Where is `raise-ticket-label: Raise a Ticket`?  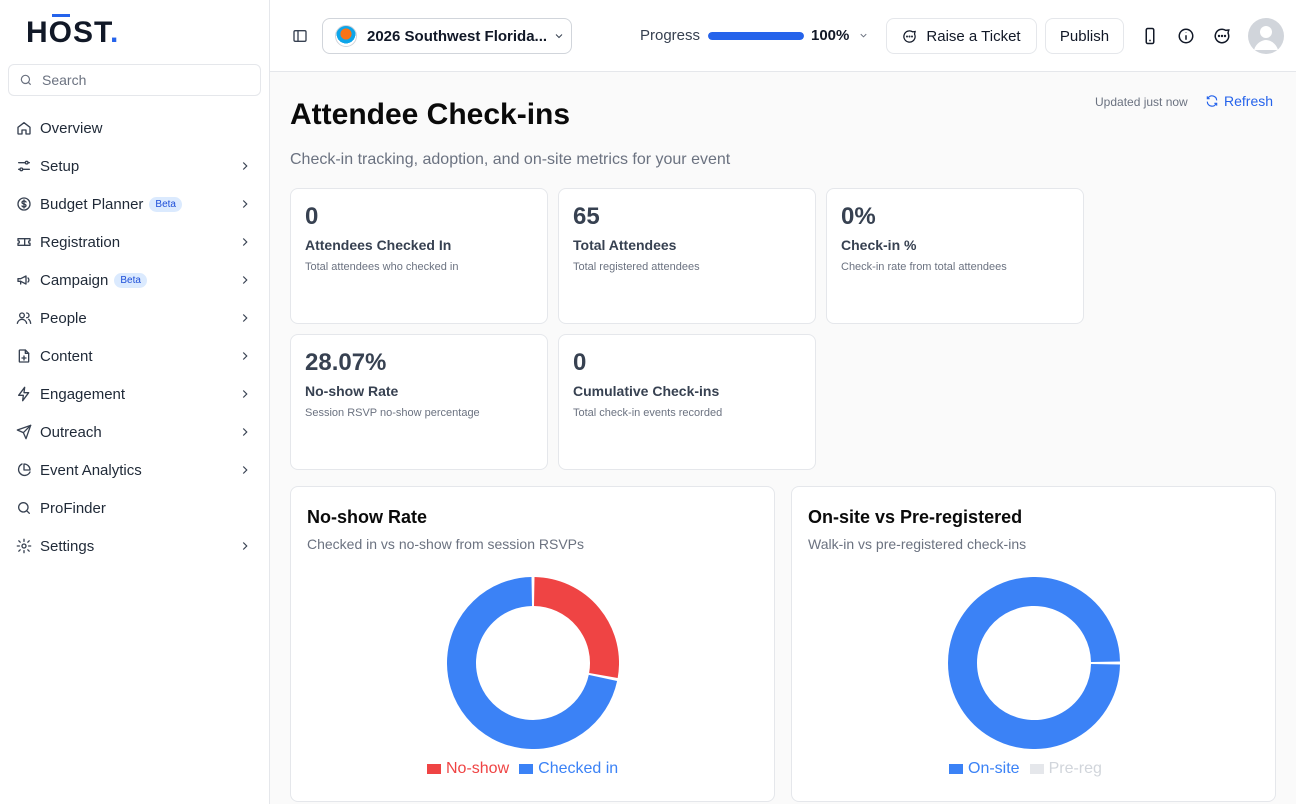
raise-ticket-label: Raise a Ticket is located at coordinates (973, 36).